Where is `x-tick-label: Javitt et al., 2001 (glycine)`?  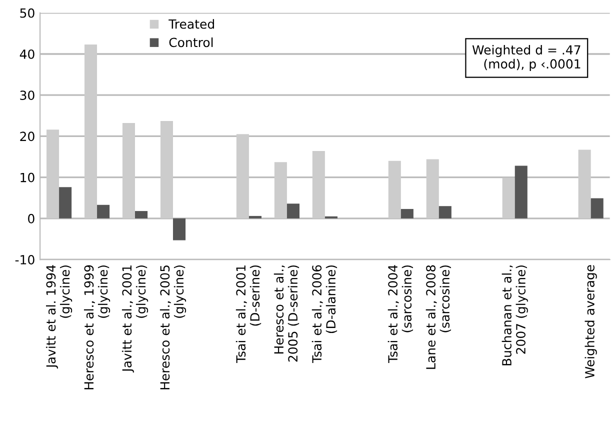 x-tick-label: Javitt et al., 2001 (glycine) is located at coordinates (135, 318).